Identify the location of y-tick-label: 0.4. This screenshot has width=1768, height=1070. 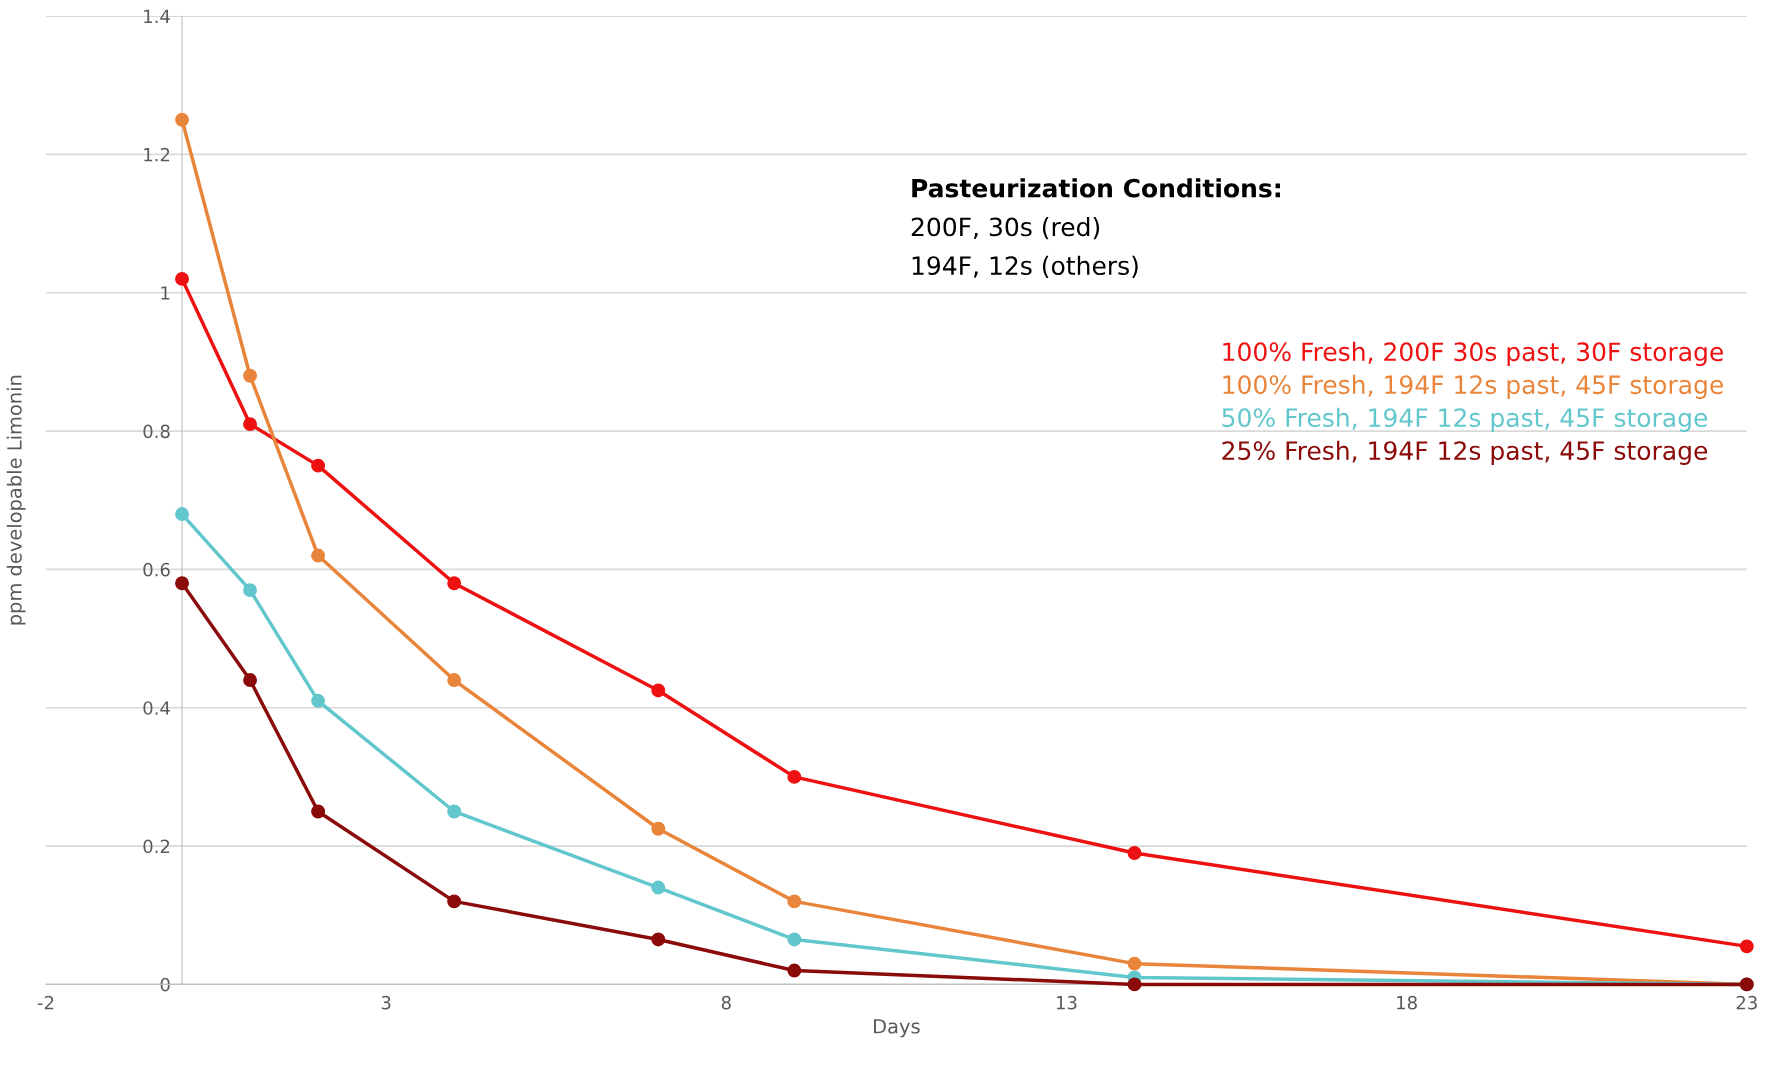
(156, 708).